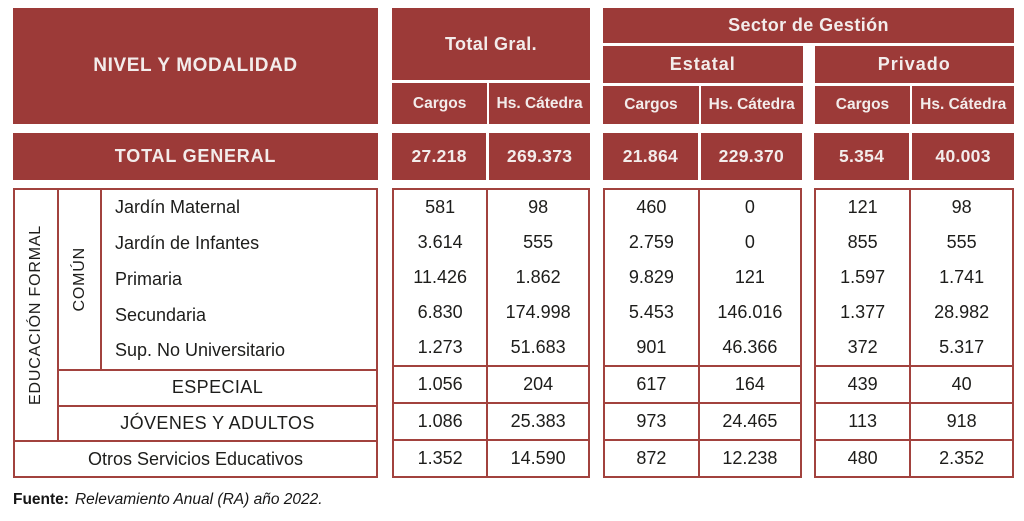 The height and width of the screenshot is (521, 1024). I want to click on value-cell: 164, so click(749, 384).